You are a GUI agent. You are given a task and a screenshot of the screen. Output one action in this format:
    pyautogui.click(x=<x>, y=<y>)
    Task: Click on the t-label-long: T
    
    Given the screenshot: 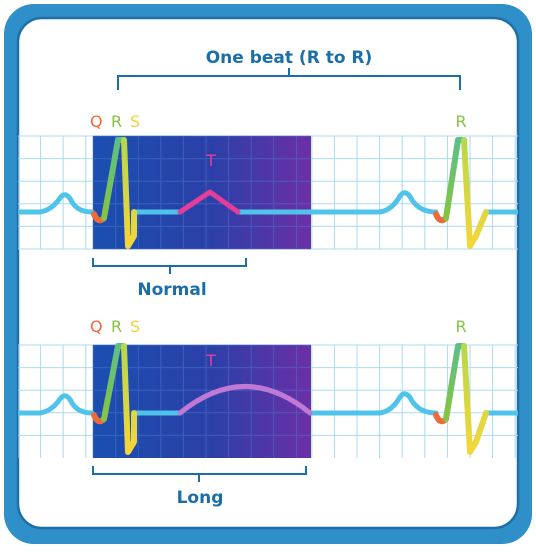 What is the action you would take?
    pyautogui.click(x=210, y=360)
    